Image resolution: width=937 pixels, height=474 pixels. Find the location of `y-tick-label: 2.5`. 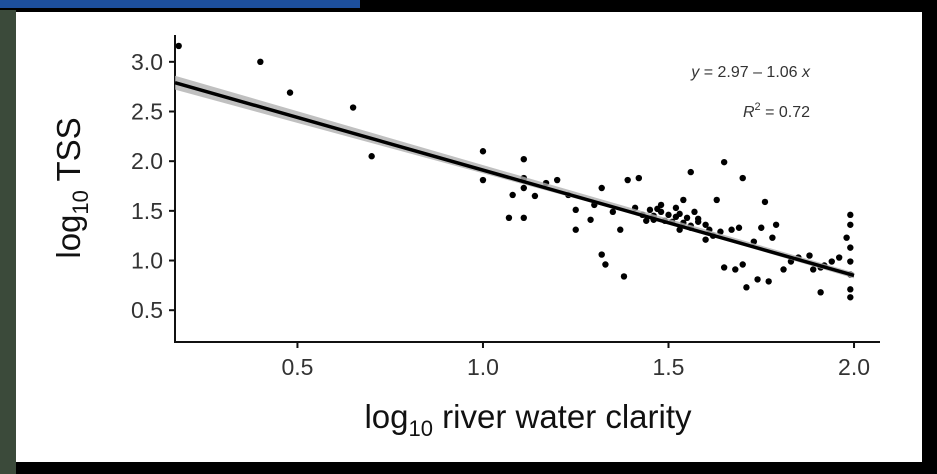

y-tick-label: 2.5 is located at coordinates (147, 112).